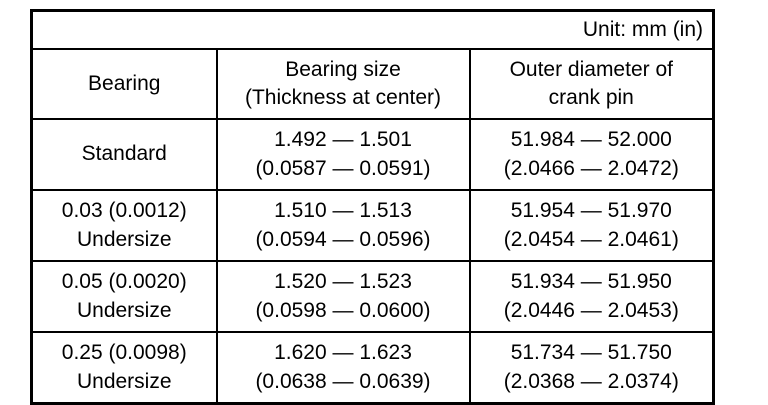 The width and height of the screenshot is (768, 405). I want to click on cell-outer-diameter: 51.734 — 51.750 (2.0368 — 2.0374), so click(591, 368).